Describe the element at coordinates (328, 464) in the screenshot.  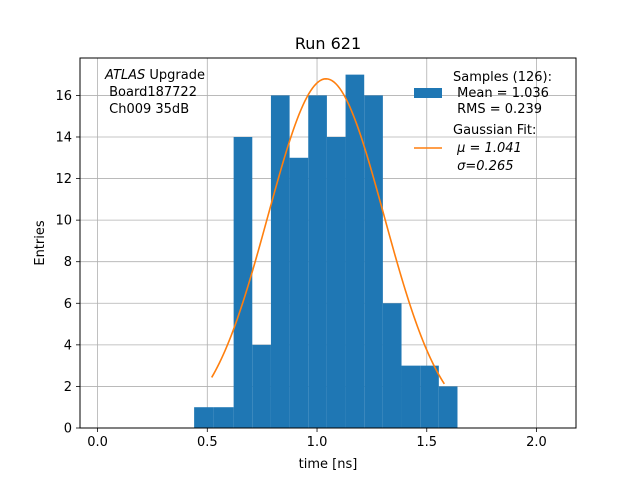
I see `x-axis-label: time [ns]` at that location.